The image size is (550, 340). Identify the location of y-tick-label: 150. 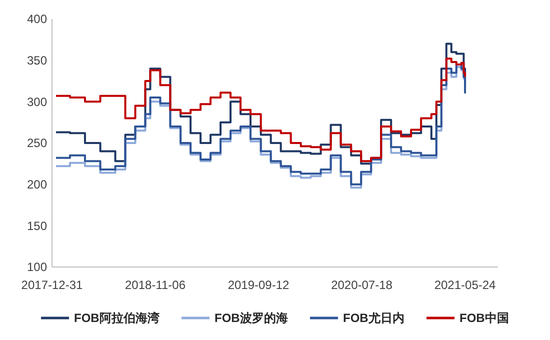
(37, 225).